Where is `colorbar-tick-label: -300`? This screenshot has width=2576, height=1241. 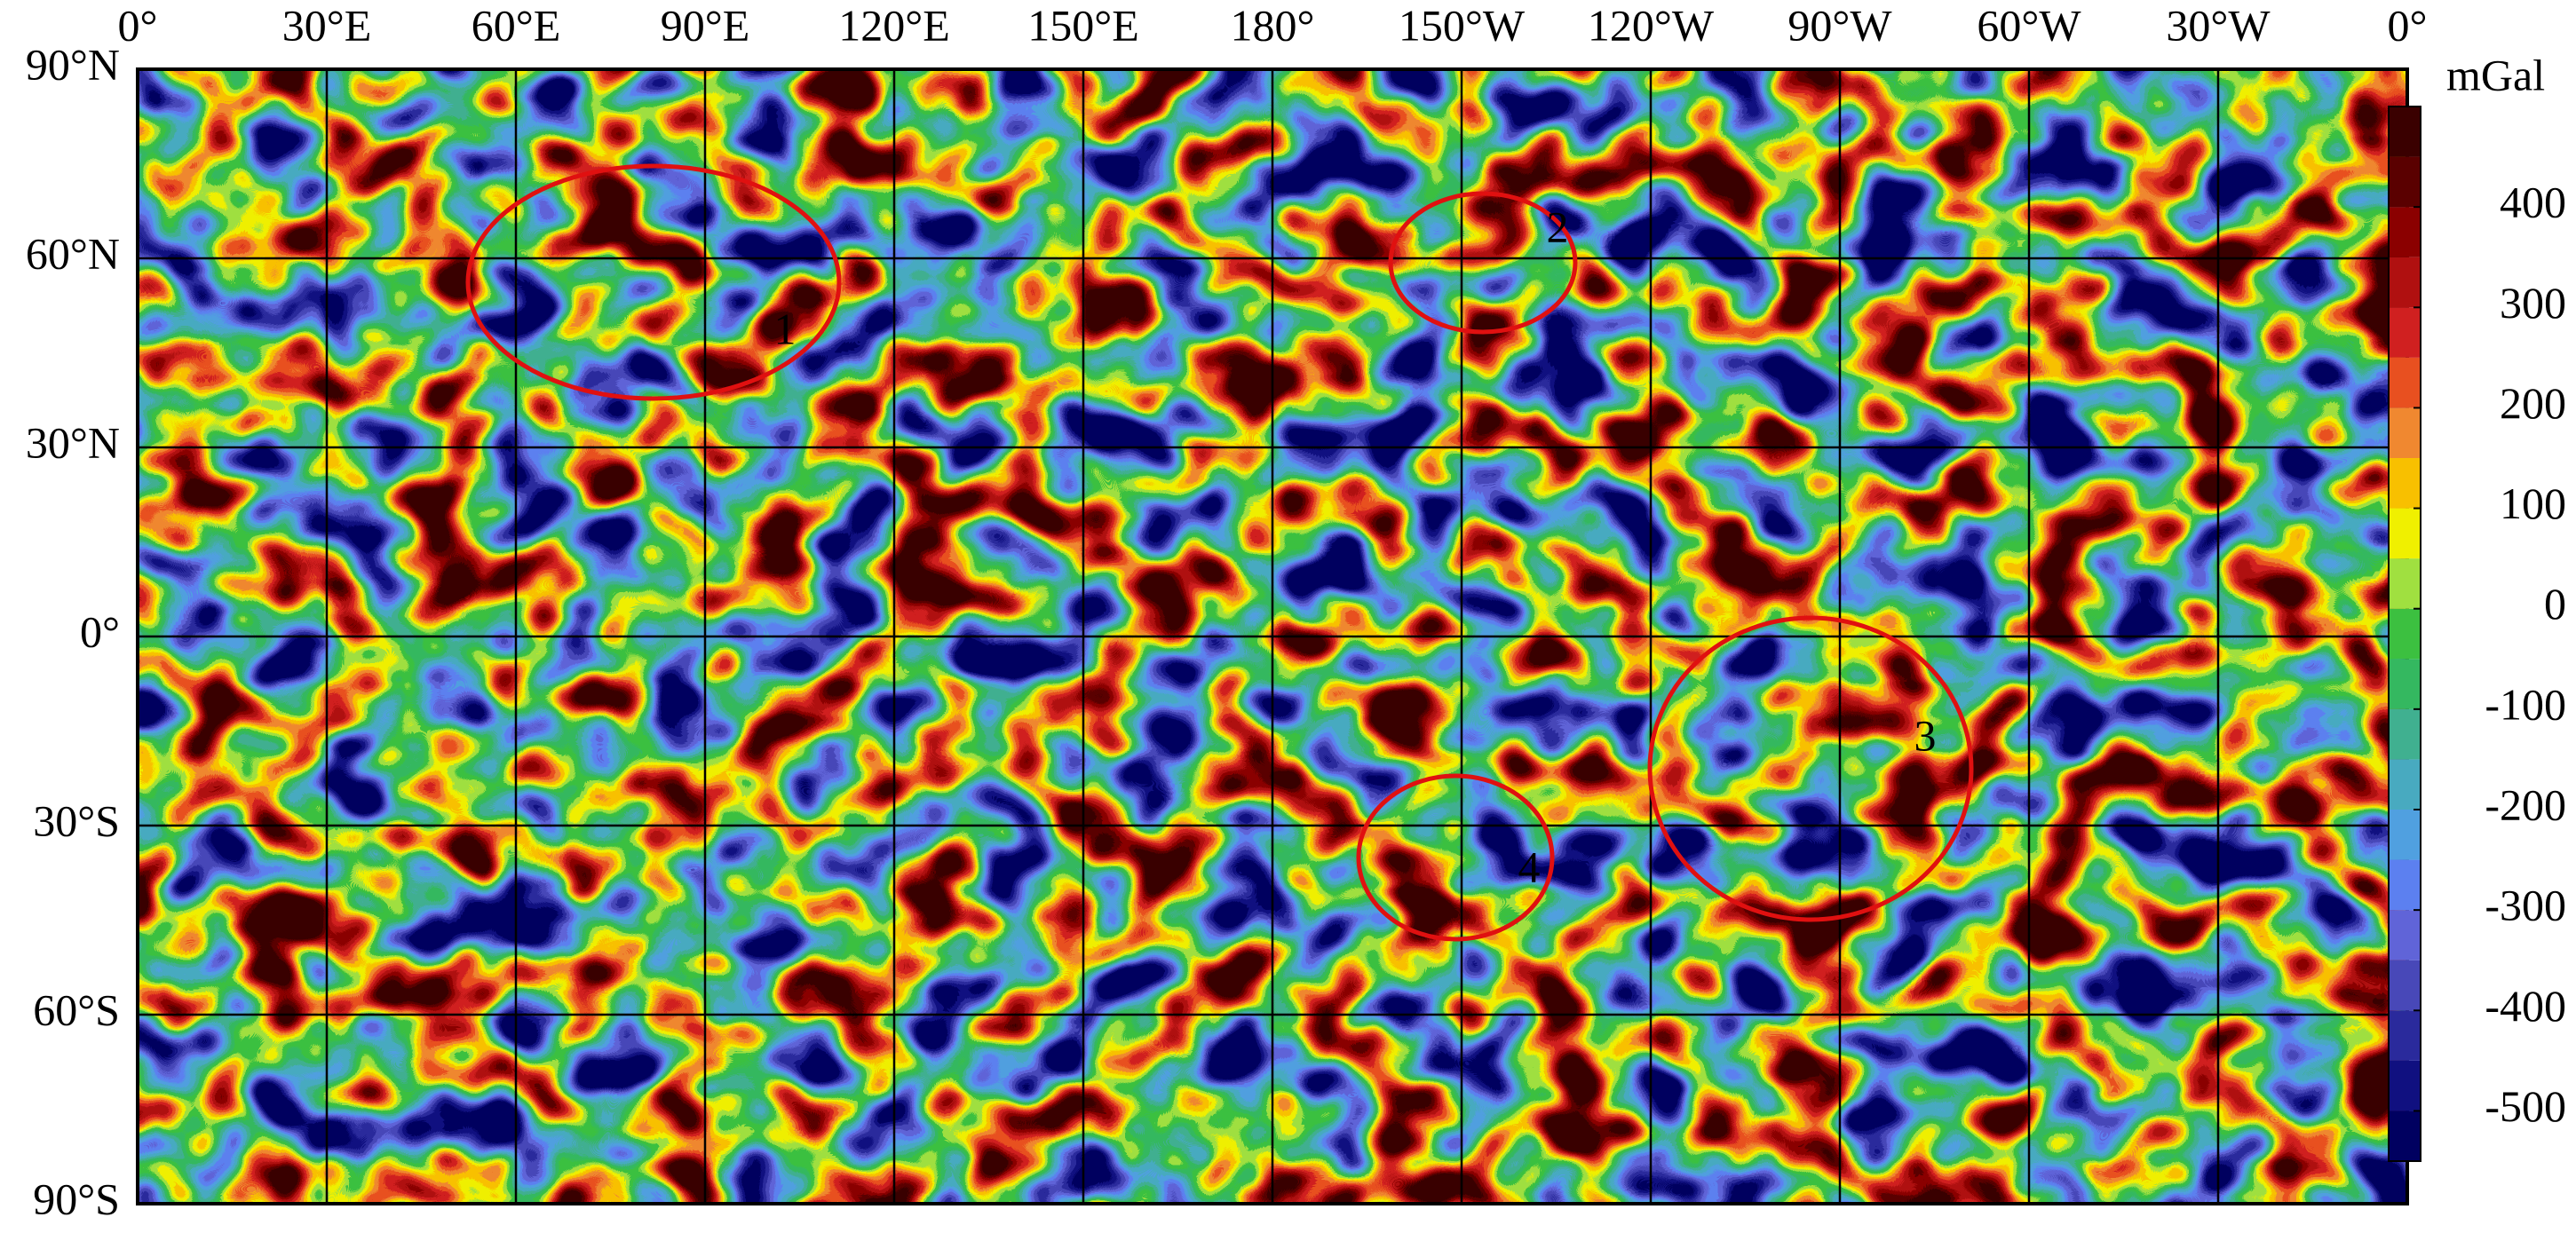 colorbar-tick-label: -300 is located at coordinates (2525, 905).